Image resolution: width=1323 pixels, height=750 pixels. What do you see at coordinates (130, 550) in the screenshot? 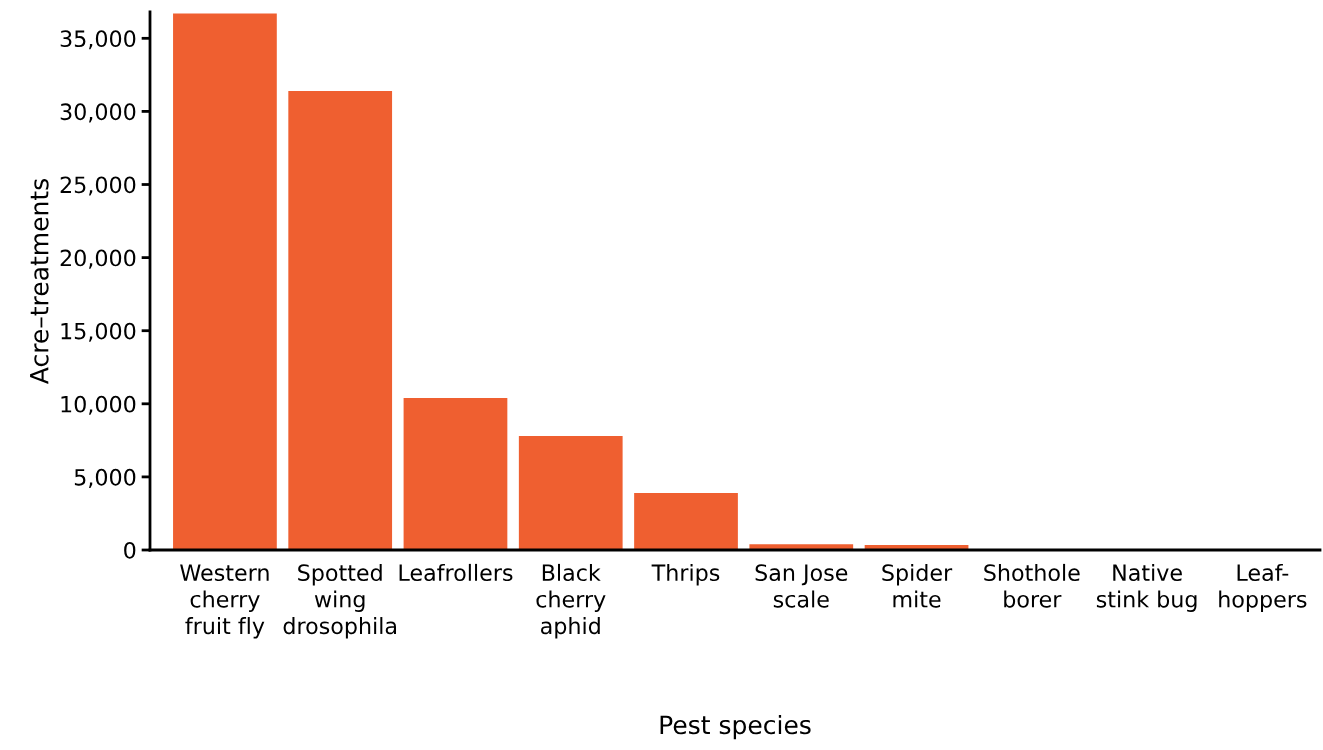
I see `y-tick-label: 0` at bounding box center [130, 550].